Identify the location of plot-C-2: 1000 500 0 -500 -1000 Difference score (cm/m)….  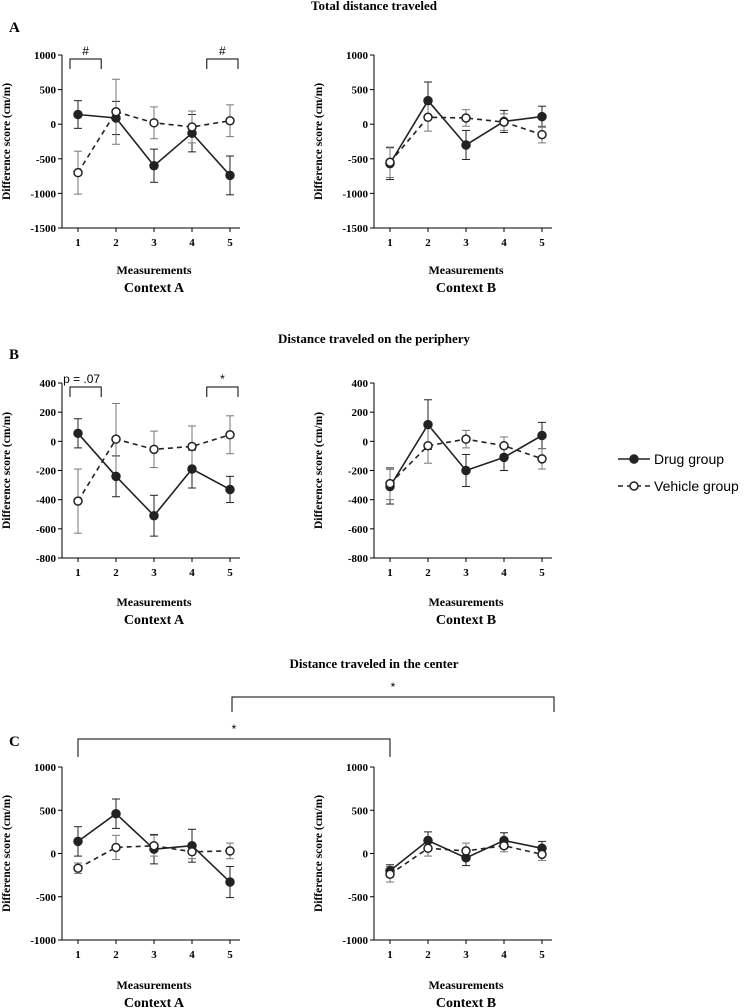
(432, 885).